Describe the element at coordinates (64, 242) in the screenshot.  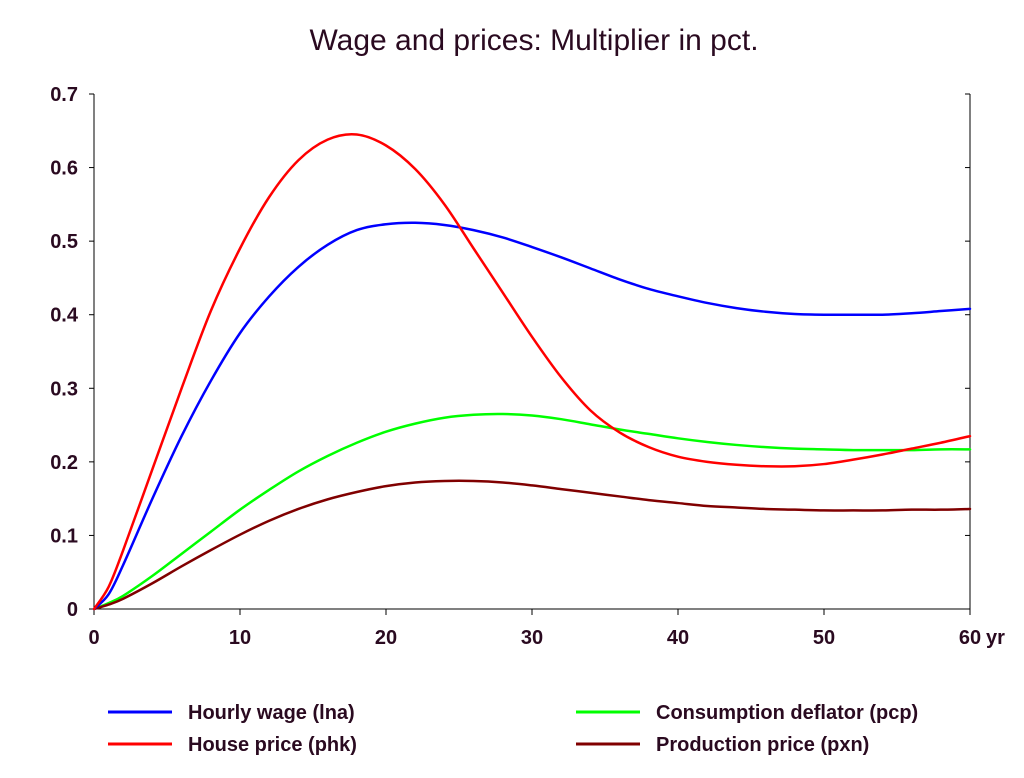
I see `y-tick-label: 0.5` at that location.